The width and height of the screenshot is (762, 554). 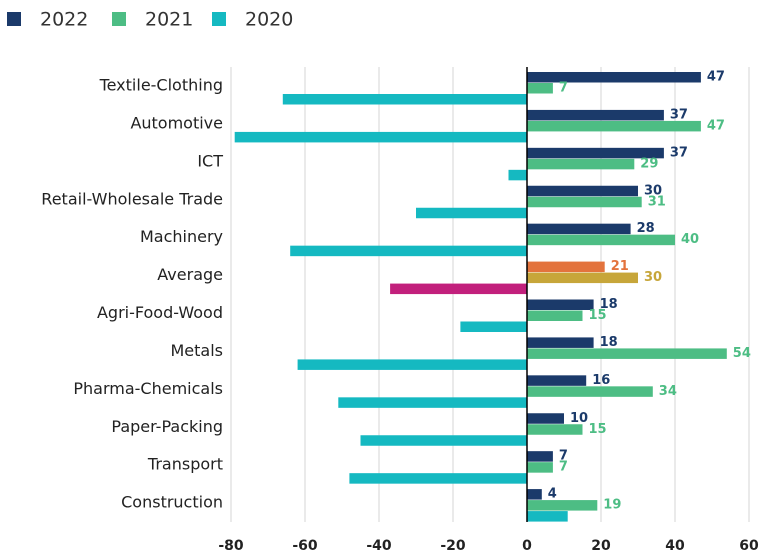 I want to click on y-tick-label: Agri-Food-Wood, so click(x=160, y=312).